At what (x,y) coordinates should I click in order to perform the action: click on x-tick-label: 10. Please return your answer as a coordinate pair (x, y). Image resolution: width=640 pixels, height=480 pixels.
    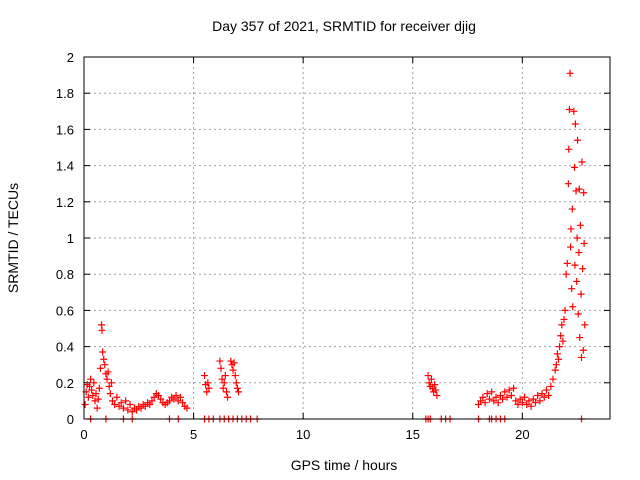
    Looking at the image, I should click on (303, 434).